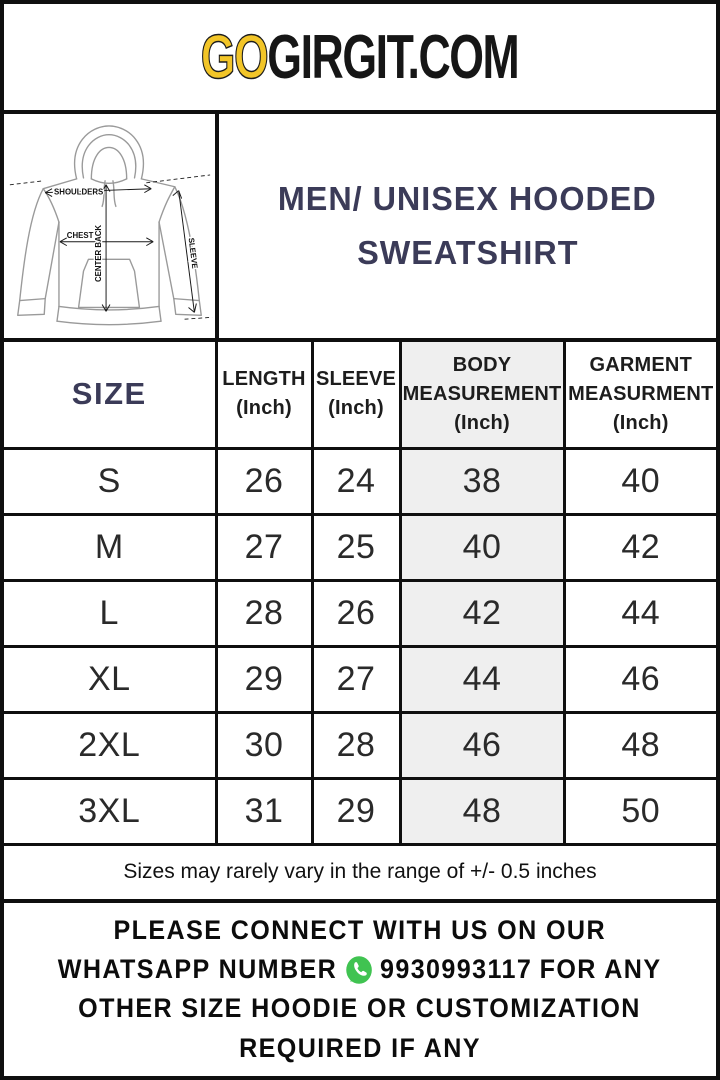 The image size is (720, 1080). What do you see at coordinates (193, 253) in the screenshot?
I see `diagram-label-sleeve: SLEEVE` at bounding box center [193, 253].